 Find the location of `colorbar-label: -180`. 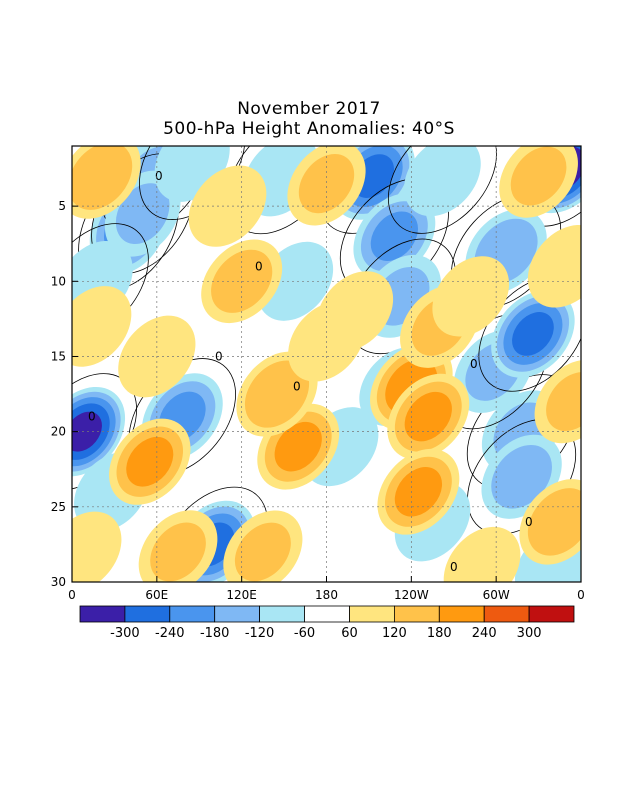

colorbar-label: -180 is located at coordinates (215, 633).